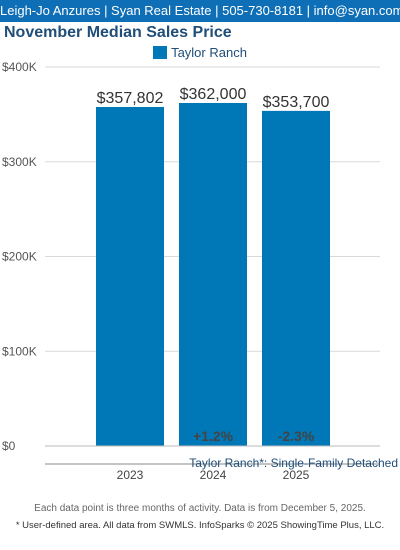 Image resolution: width=400 pixels, height=550 pixels. Describe the element at coordinates (19, 67) in the screenshot. I see `y-tick-label: $400K` at that location.